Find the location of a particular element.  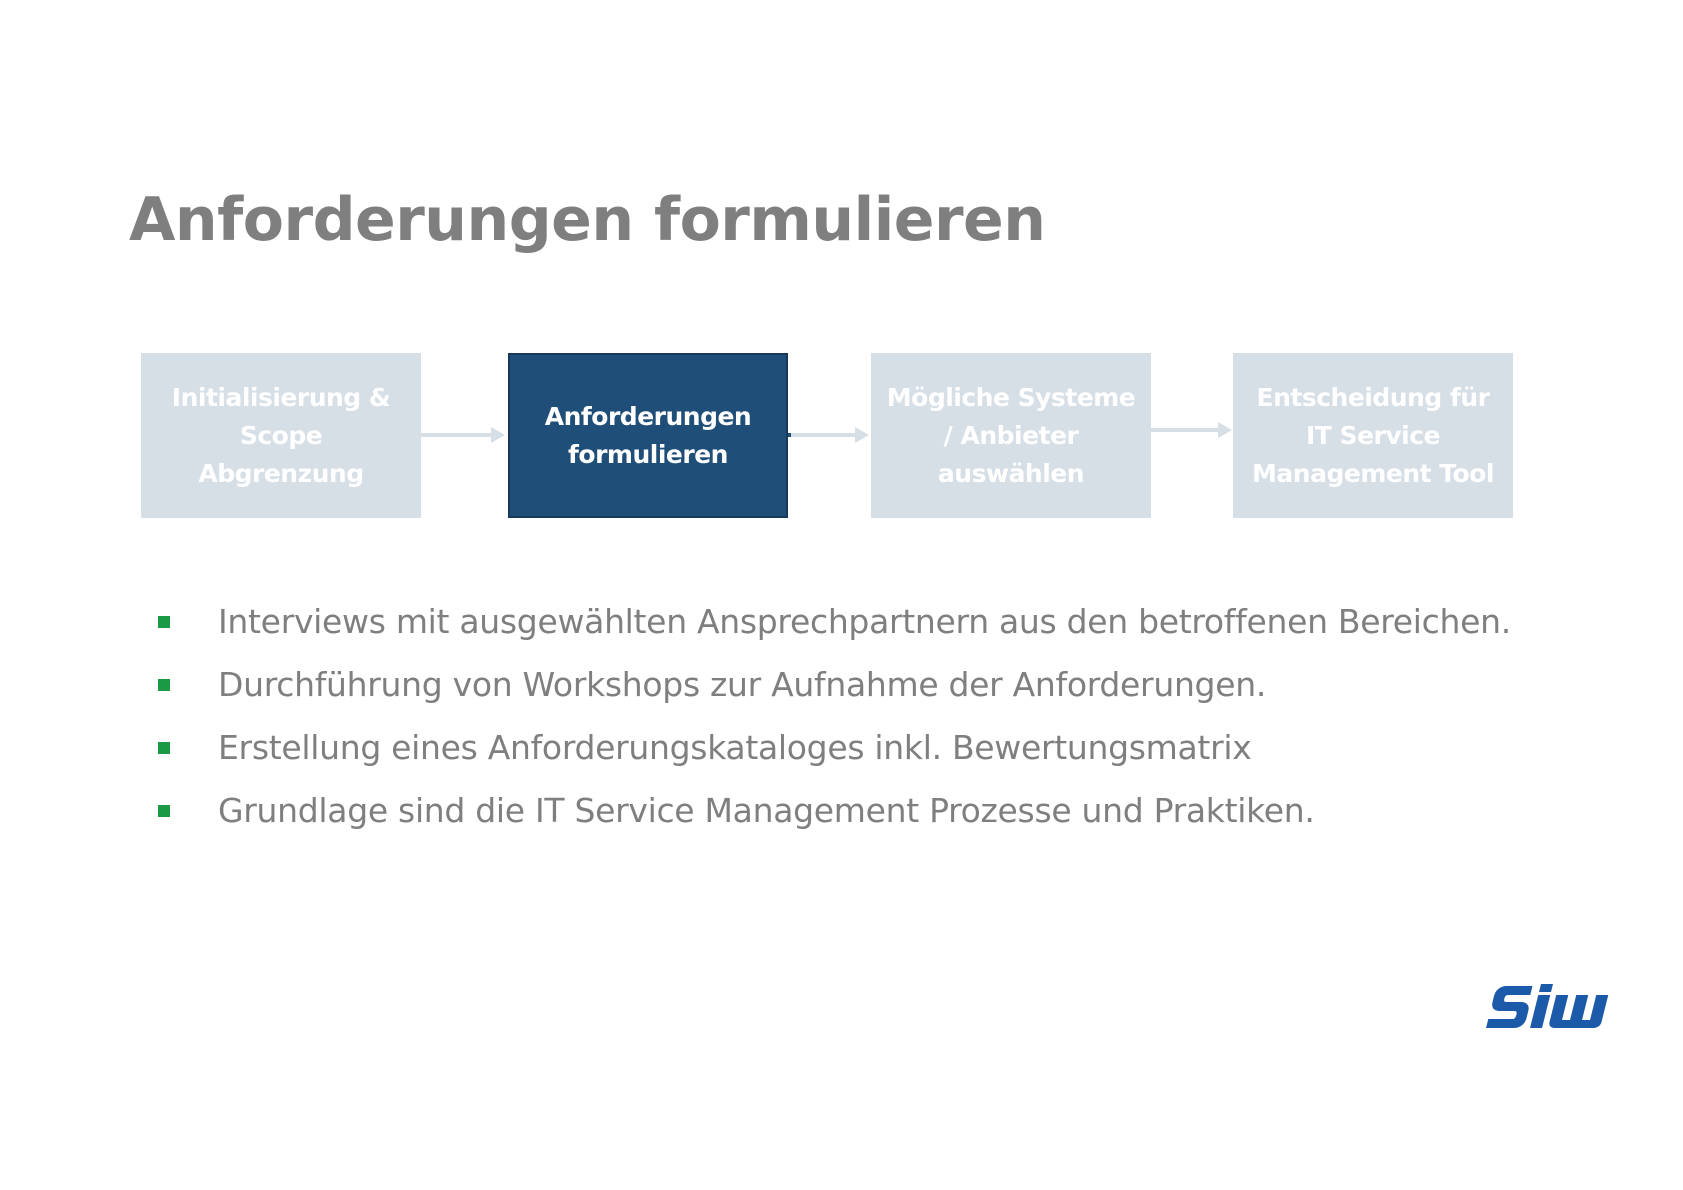

process-step-label: Anforderungen is located at coordinates (648, 416).